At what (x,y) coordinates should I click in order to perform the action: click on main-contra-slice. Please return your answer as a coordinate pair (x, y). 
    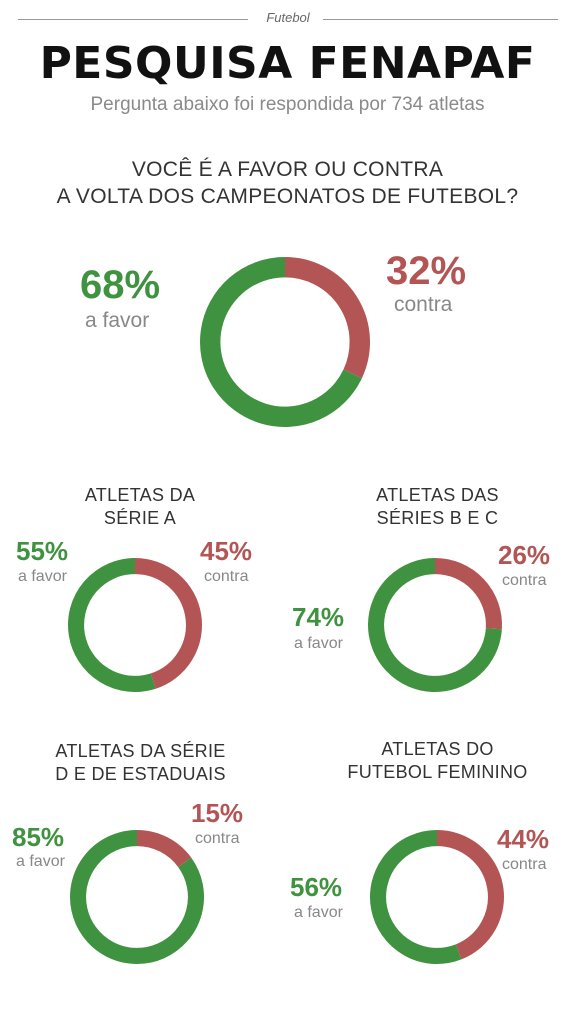
    Looking at the image, I should click on (327, 318).